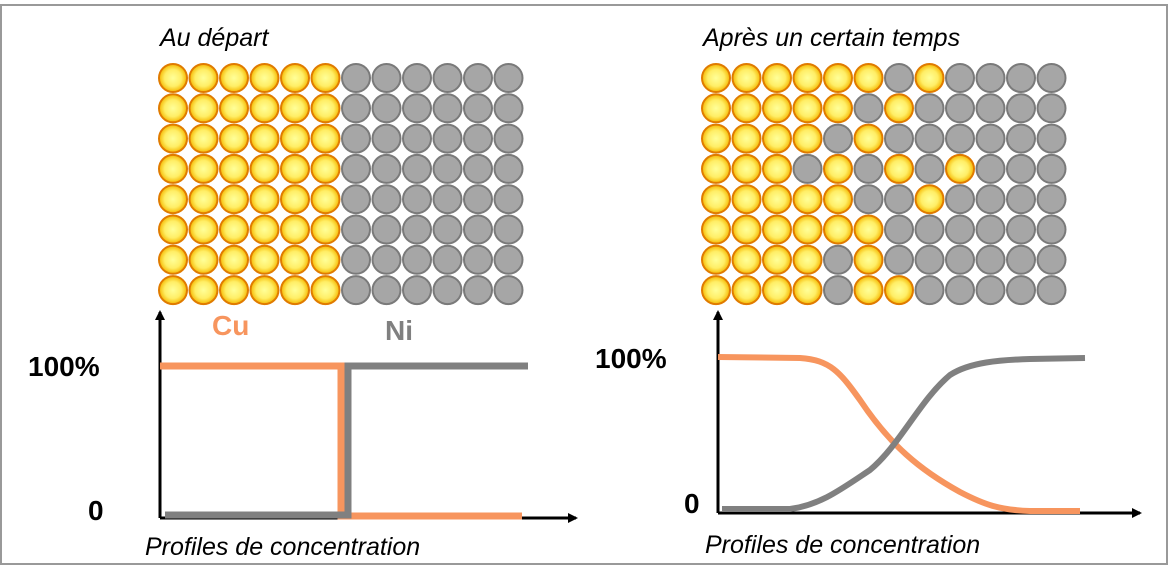 This screenshot has width=1168, height=565. Describe the element at coordinates (399, 330) in the screenshot. I see `ni-label: Ni` at that location.